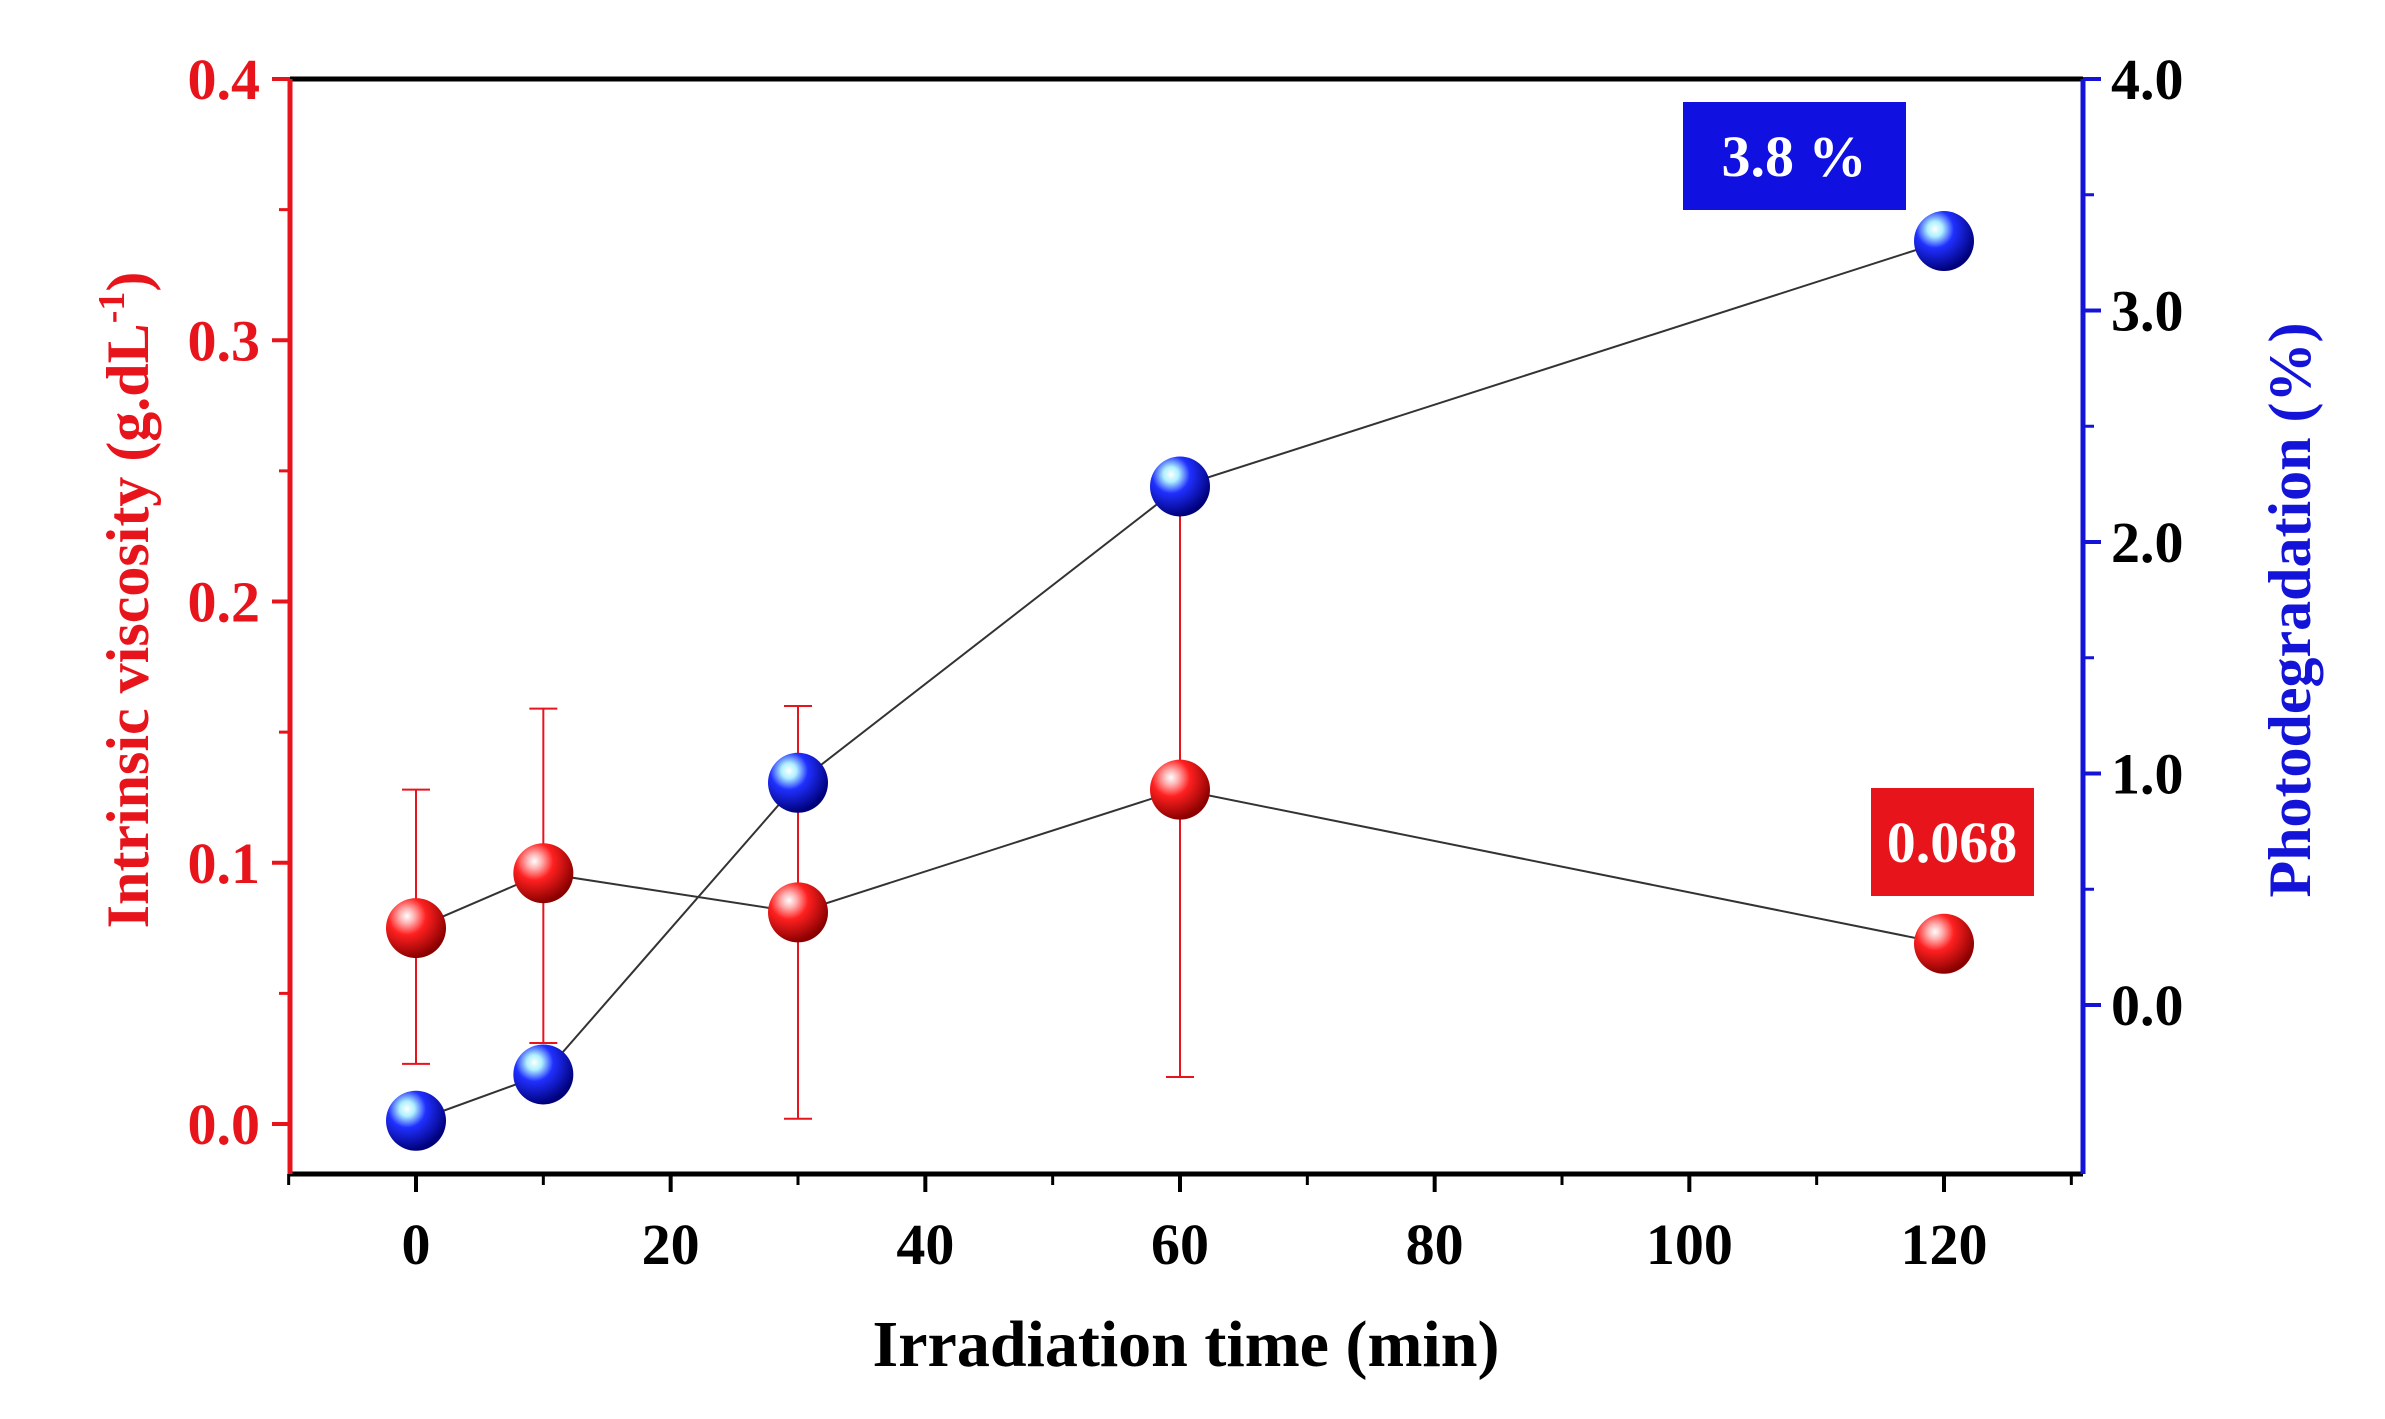 This screenshot has width=2385, height=1419. I want to click on left-axis-title: Intrinsic viscosity (g.dL-1), so click(126, 600).